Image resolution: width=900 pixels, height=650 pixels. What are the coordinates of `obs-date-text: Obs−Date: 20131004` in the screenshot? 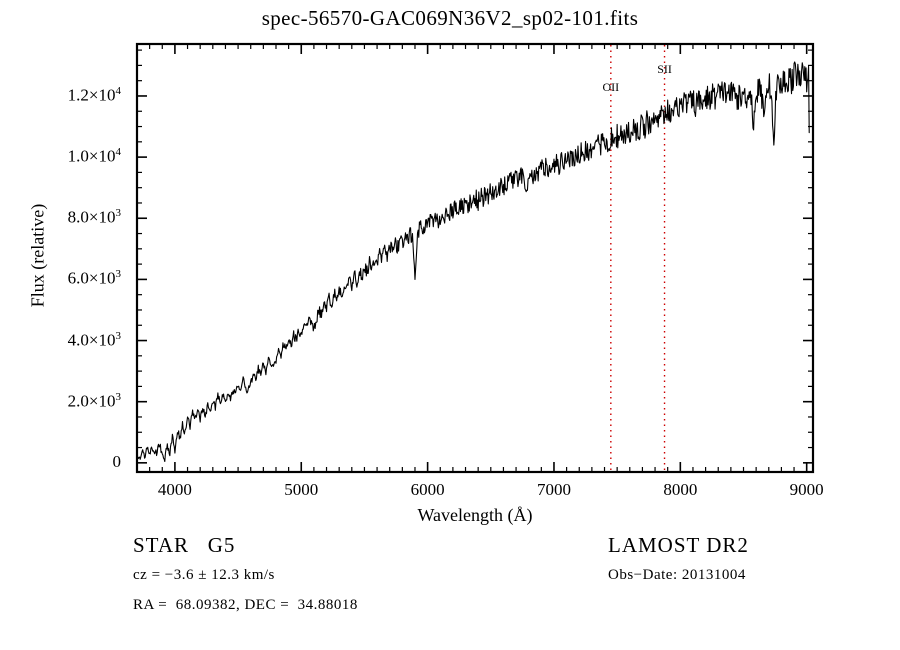 It's located at (677, 575).